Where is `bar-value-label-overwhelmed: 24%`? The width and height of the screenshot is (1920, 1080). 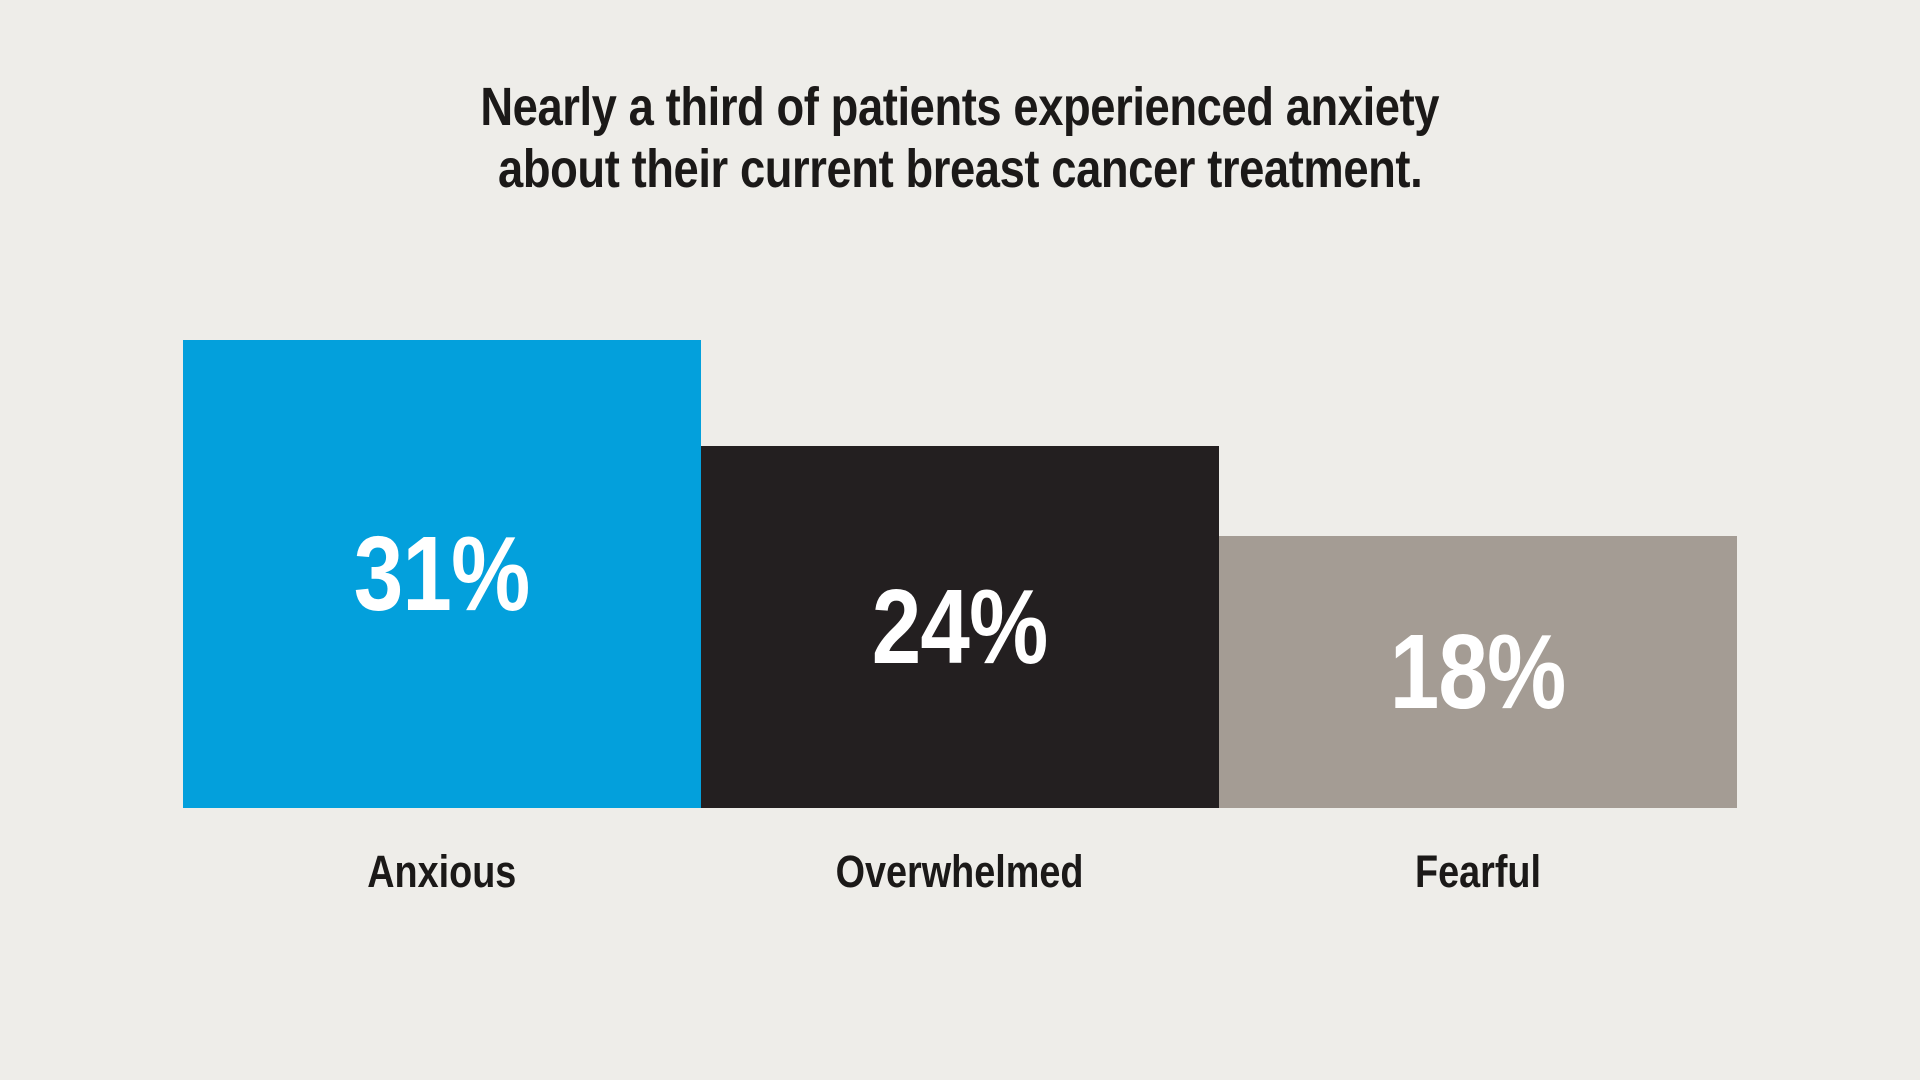
bar-value-label-overwhelmed: 24% is located at coordinates (960, 626).